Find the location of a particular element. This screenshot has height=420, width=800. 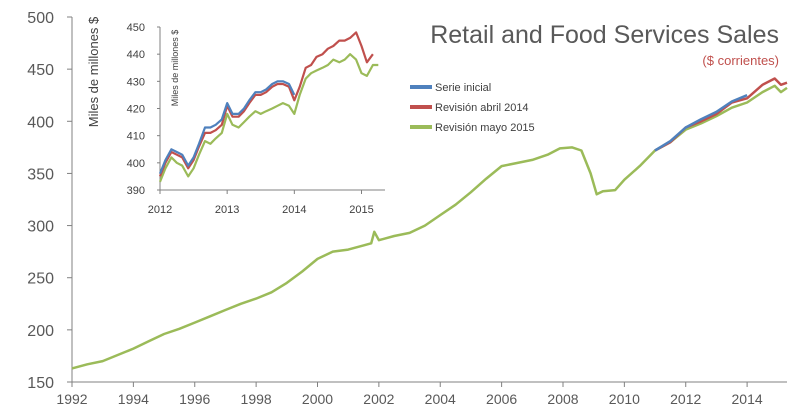

main-y-tick-label: 350 is located at coordinates (40, 174).